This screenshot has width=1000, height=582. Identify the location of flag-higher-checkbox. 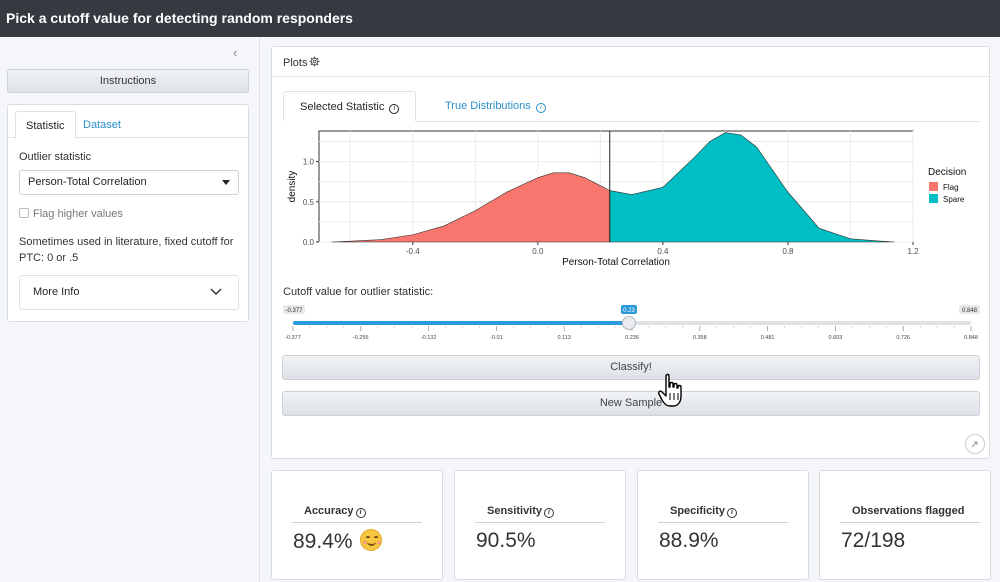
(24, 213).